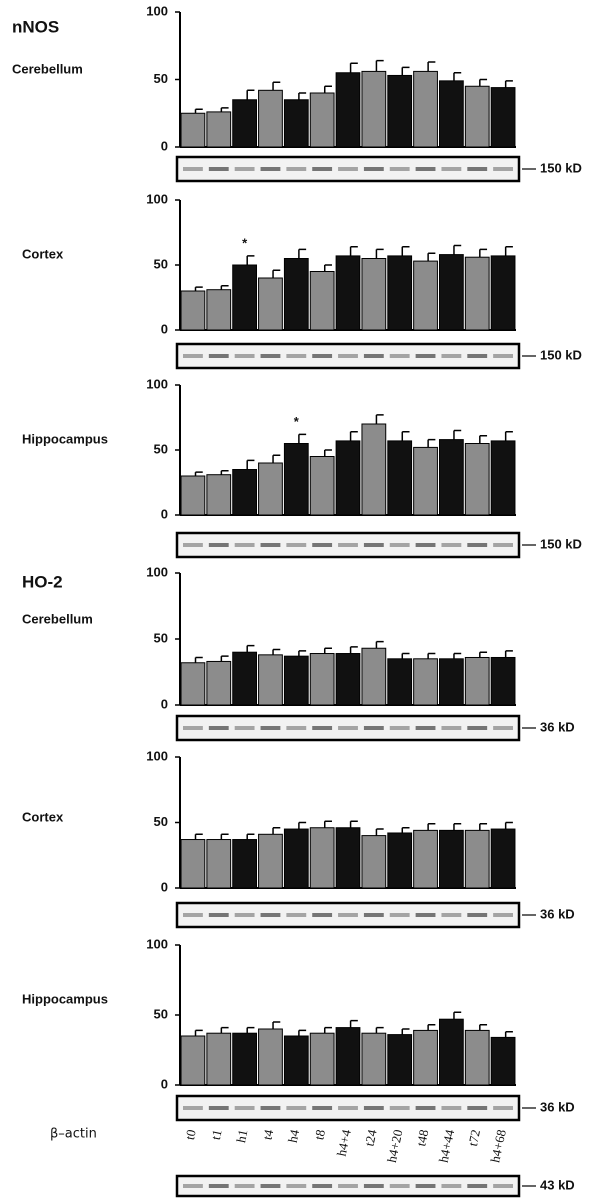 The image size is (605, 1200). I want to click on y-tick-label: 100, so click(157, 943).